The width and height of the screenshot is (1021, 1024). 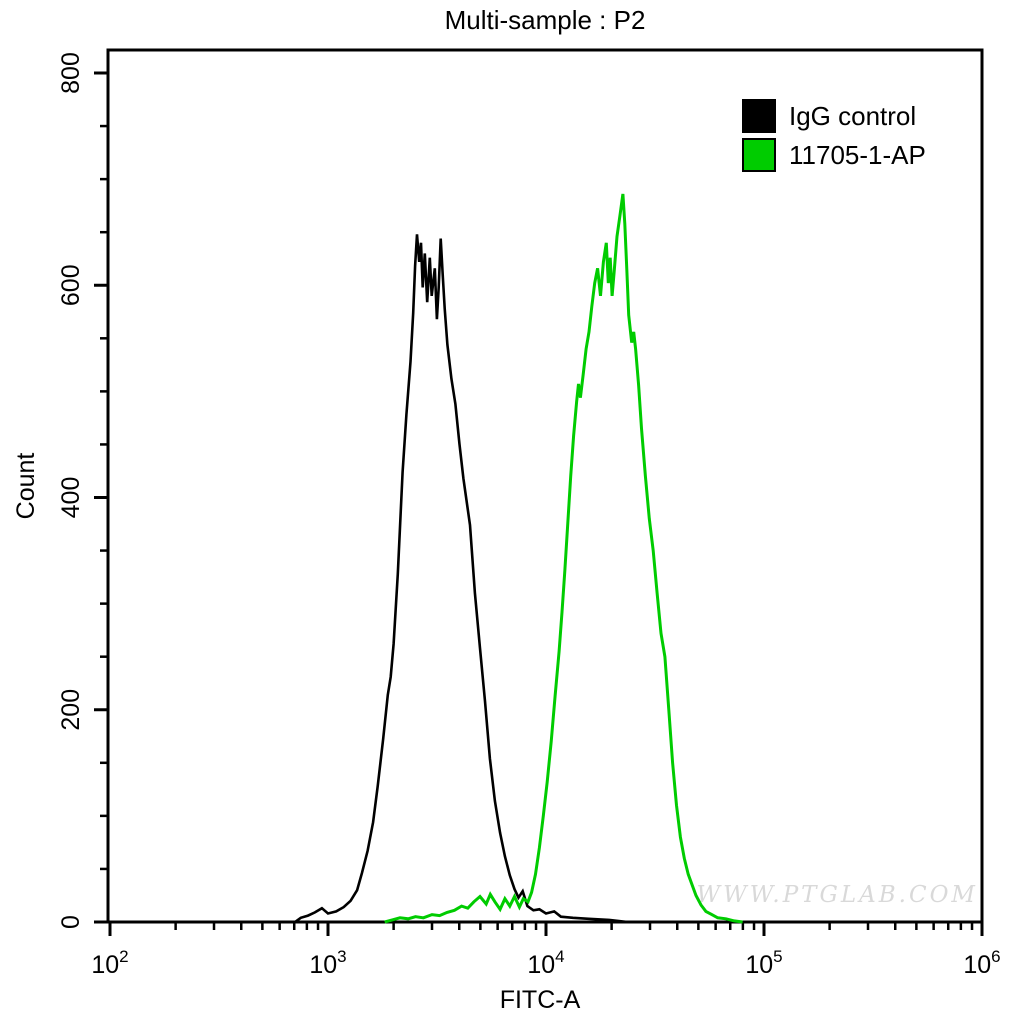 What do you see at coordinates (71, 922) in the screenshot?
I see `y-tick-label: 0` at bounding box center [71, 922].